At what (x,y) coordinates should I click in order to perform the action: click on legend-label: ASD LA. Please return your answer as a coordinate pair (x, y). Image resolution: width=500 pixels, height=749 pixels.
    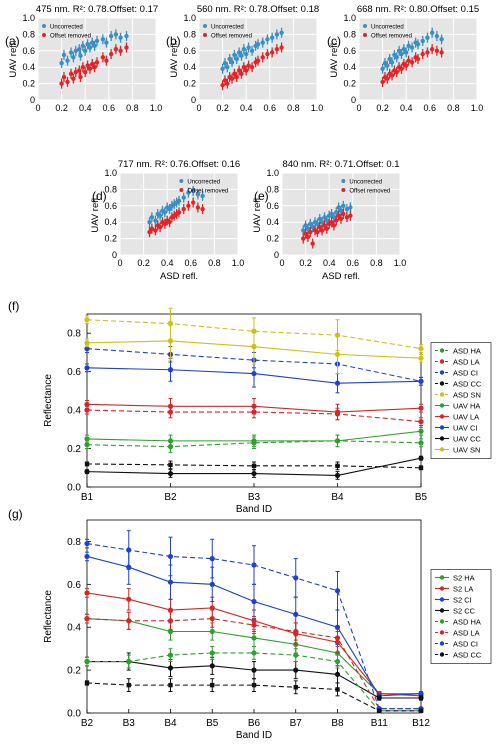
    Looking at the image, I should click on (466, 362).